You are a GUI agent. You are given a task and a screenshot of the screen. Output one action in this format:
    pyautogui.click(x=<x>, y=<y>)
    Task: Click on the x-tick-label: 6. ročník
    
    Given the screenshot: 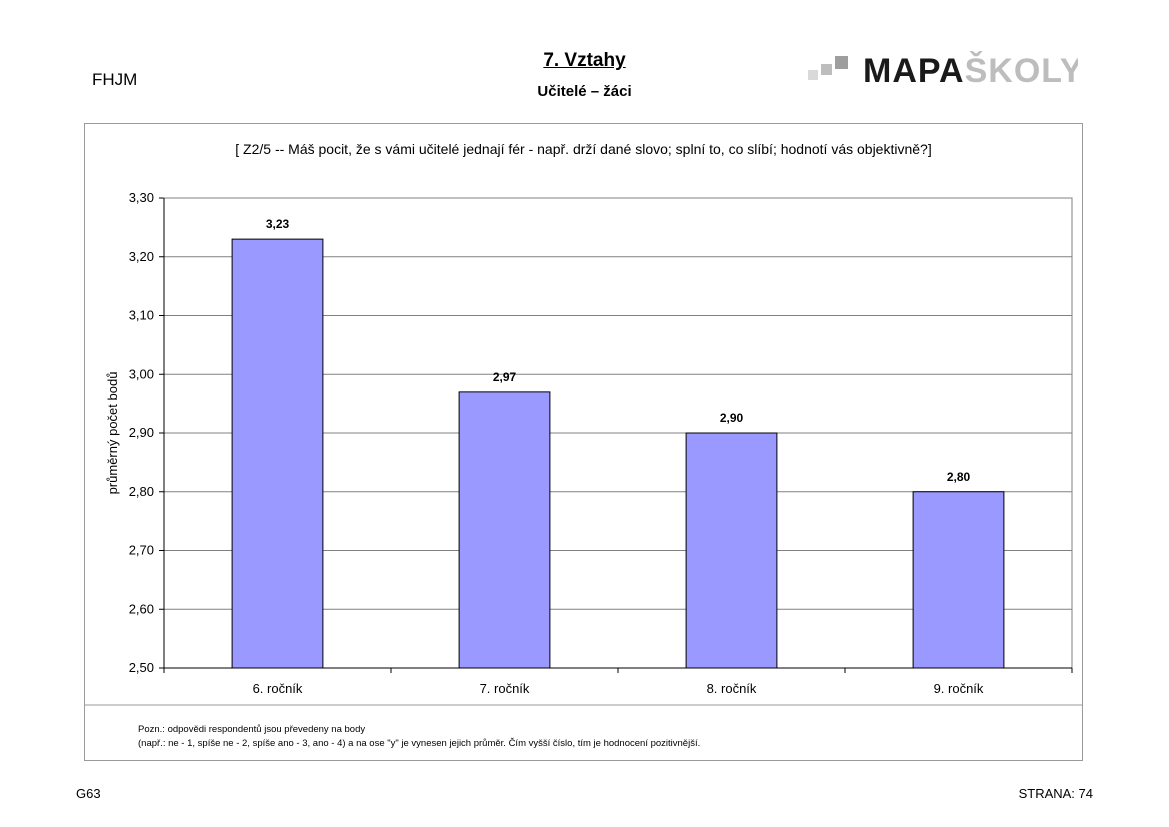 What is the action you would take?
    pyautogui.click(x=278, y=688)
    